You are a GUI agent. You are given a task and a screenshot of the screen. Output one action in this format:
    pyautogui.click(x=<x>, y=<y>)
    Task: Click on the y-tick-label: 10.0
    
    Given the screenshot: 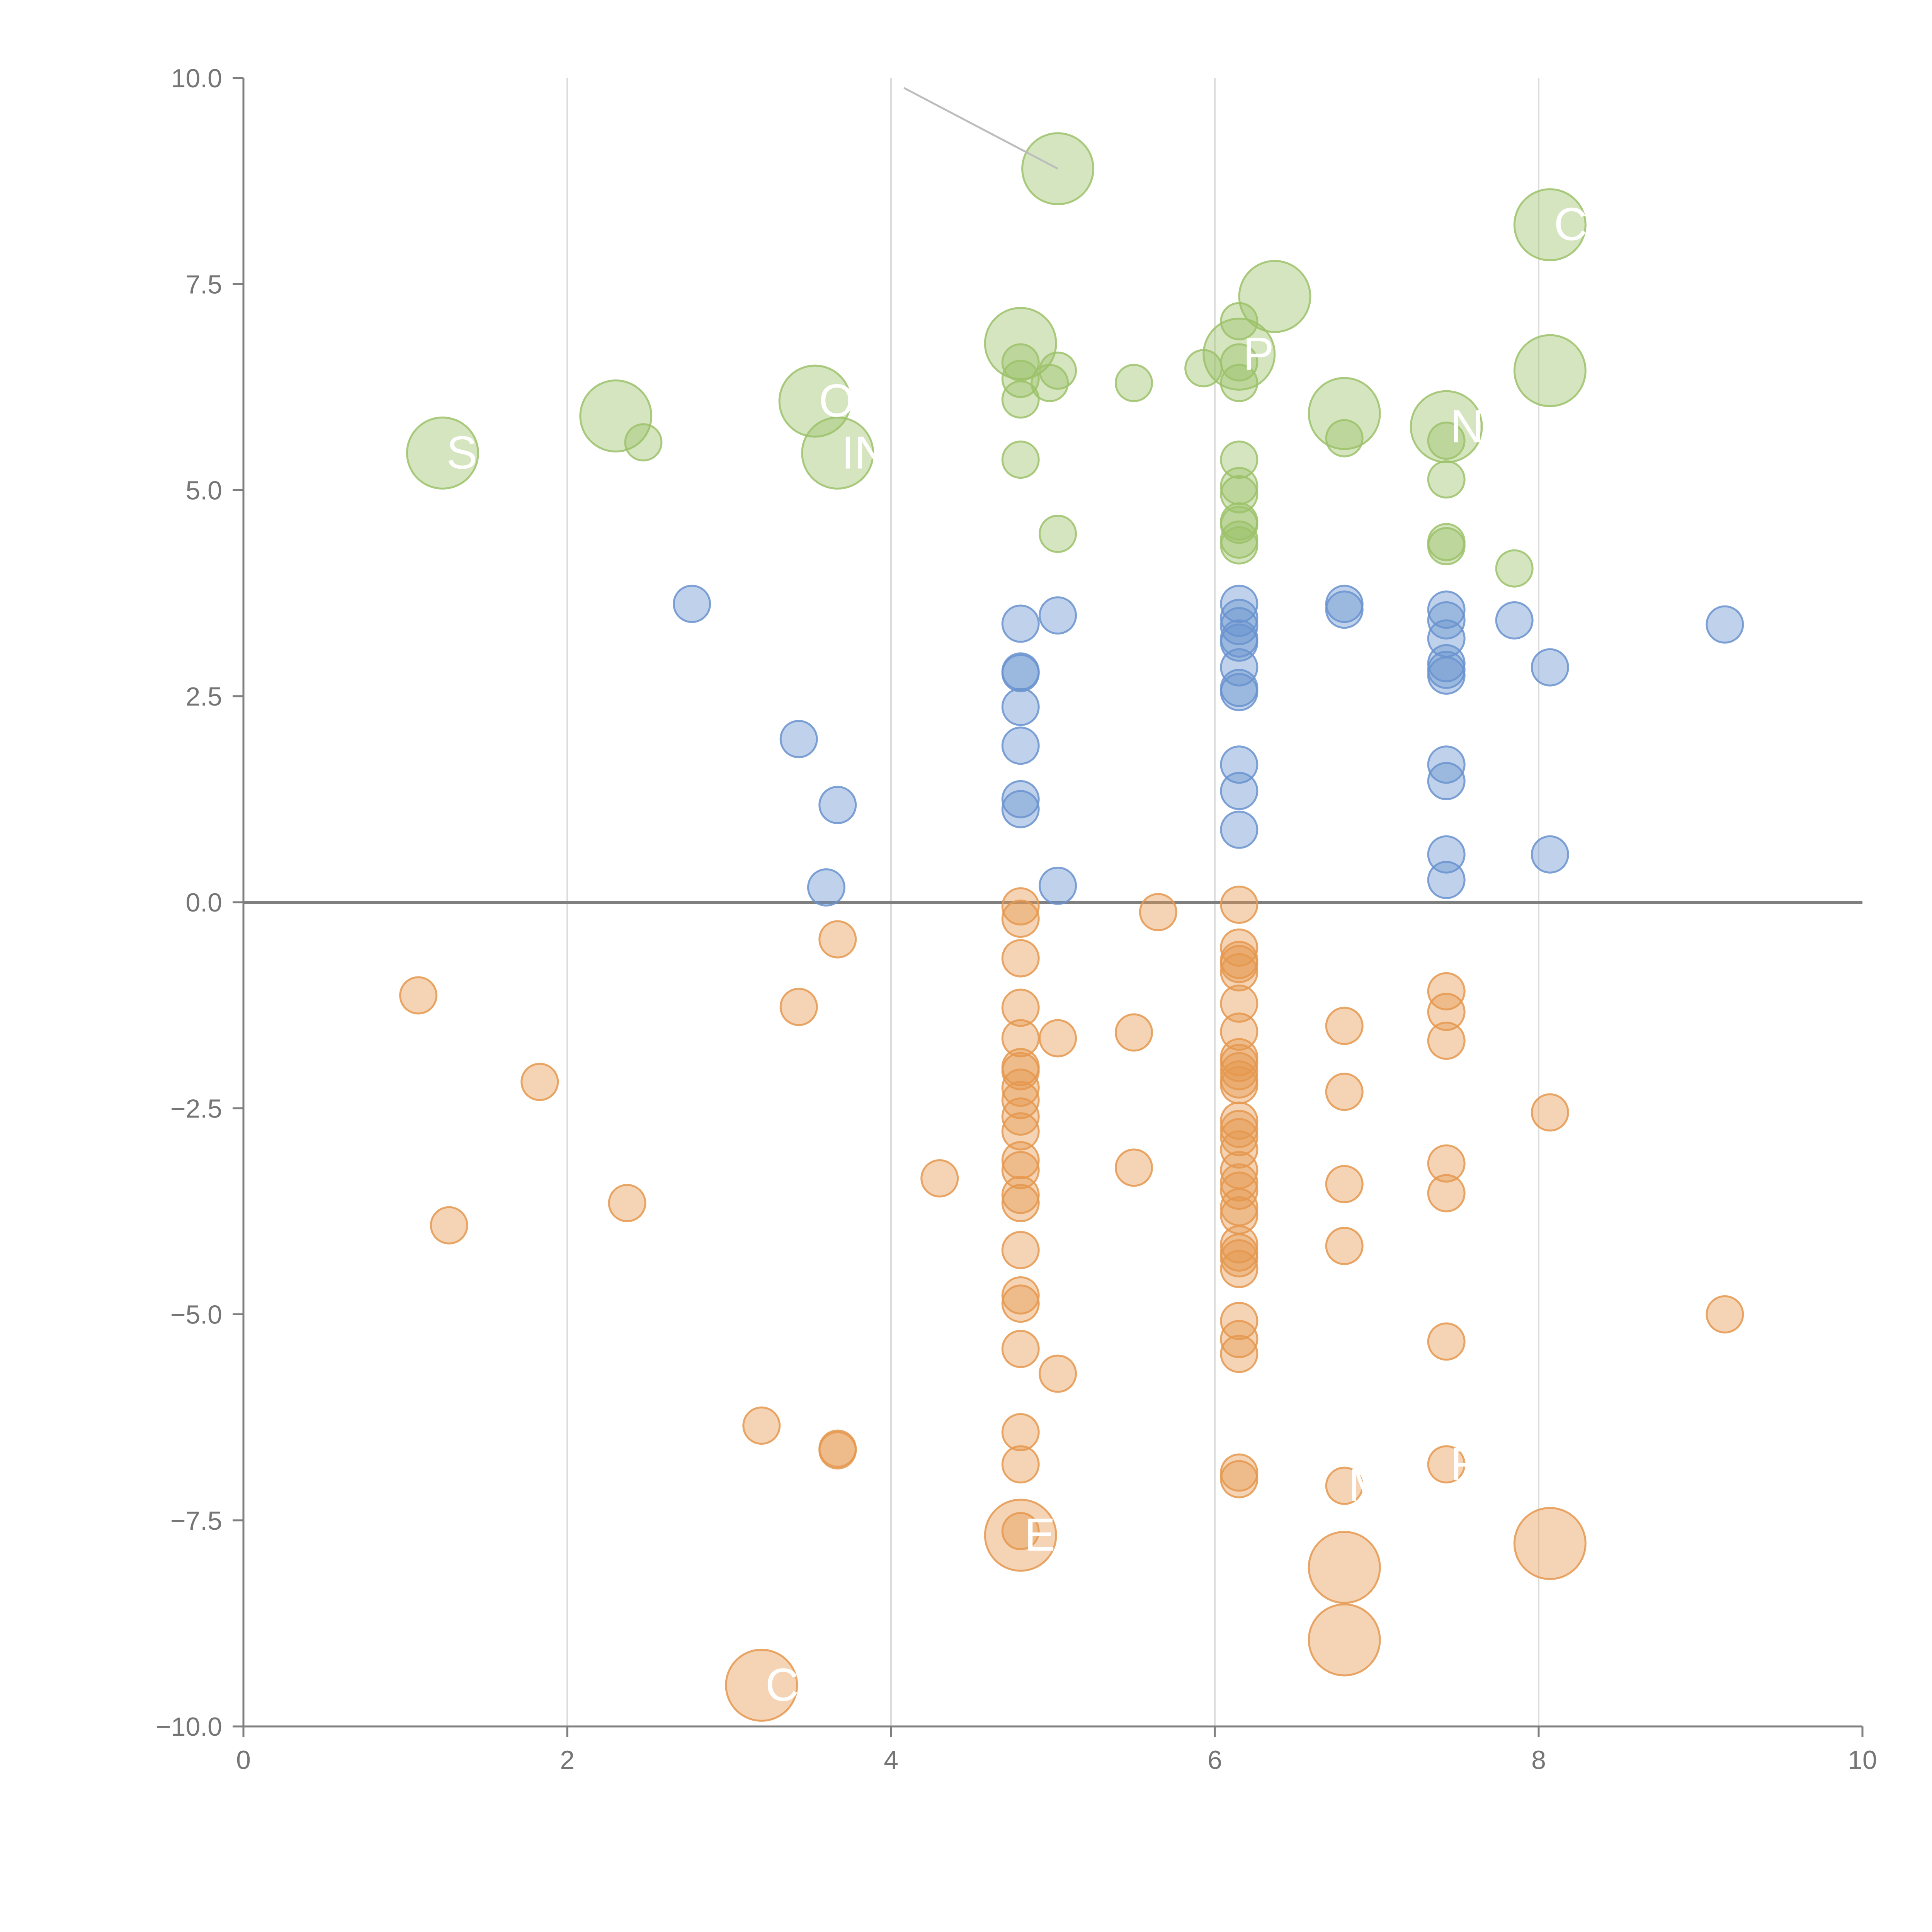 What is the action you would take?
    pyautogui.click(x=197, y=78)
    